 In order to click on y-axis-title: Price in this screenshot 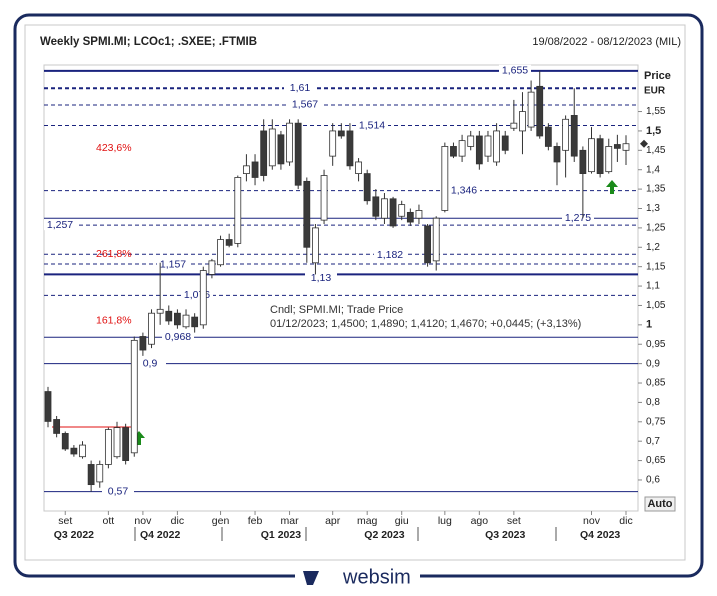, I will do `click(657, 76)`.